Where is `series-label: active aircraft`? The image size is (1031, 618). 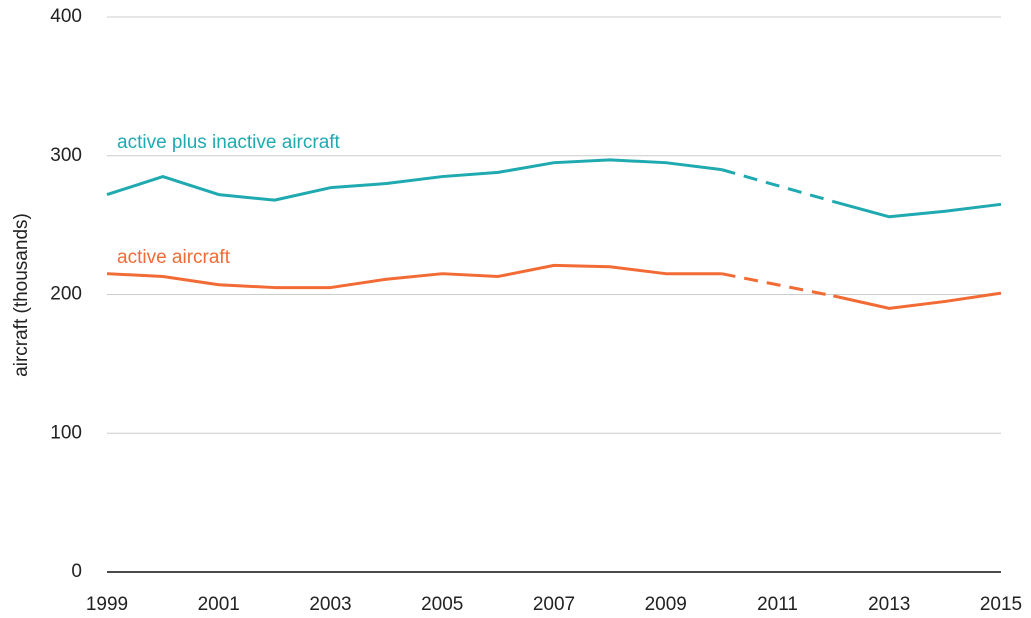 series-label: active aircraft is located at coordinates (174, 257).